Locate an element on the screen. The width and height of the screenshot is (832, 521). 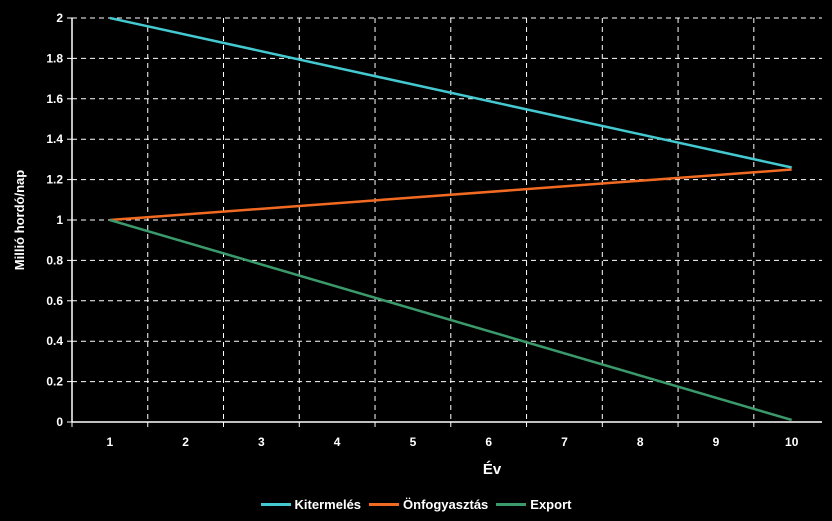
x-tick-label: 8 is located at coordinates (640, 442).